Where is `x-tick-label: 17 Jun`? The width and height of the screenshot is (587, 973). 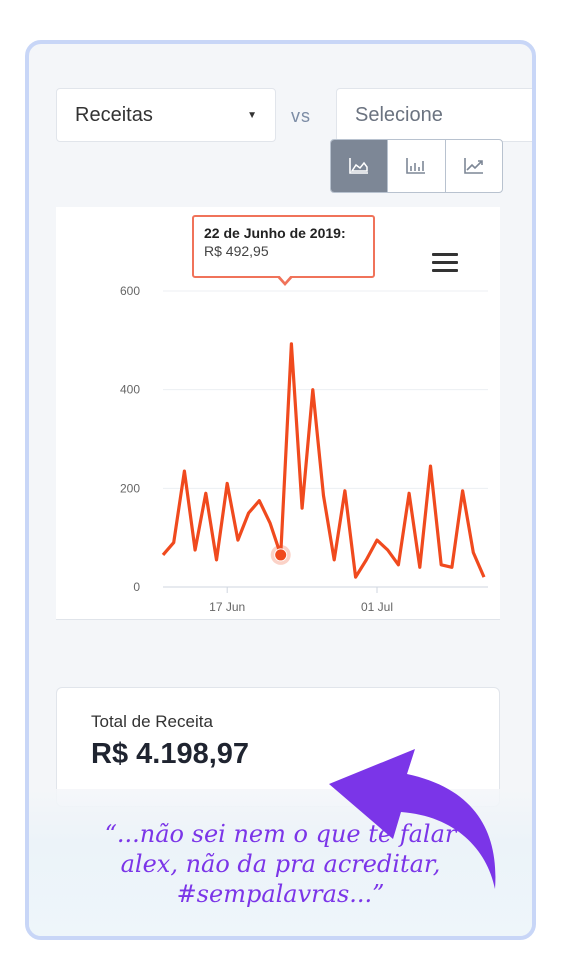
x-tick-label: 17 Jun is located at coordinates (227, 607).